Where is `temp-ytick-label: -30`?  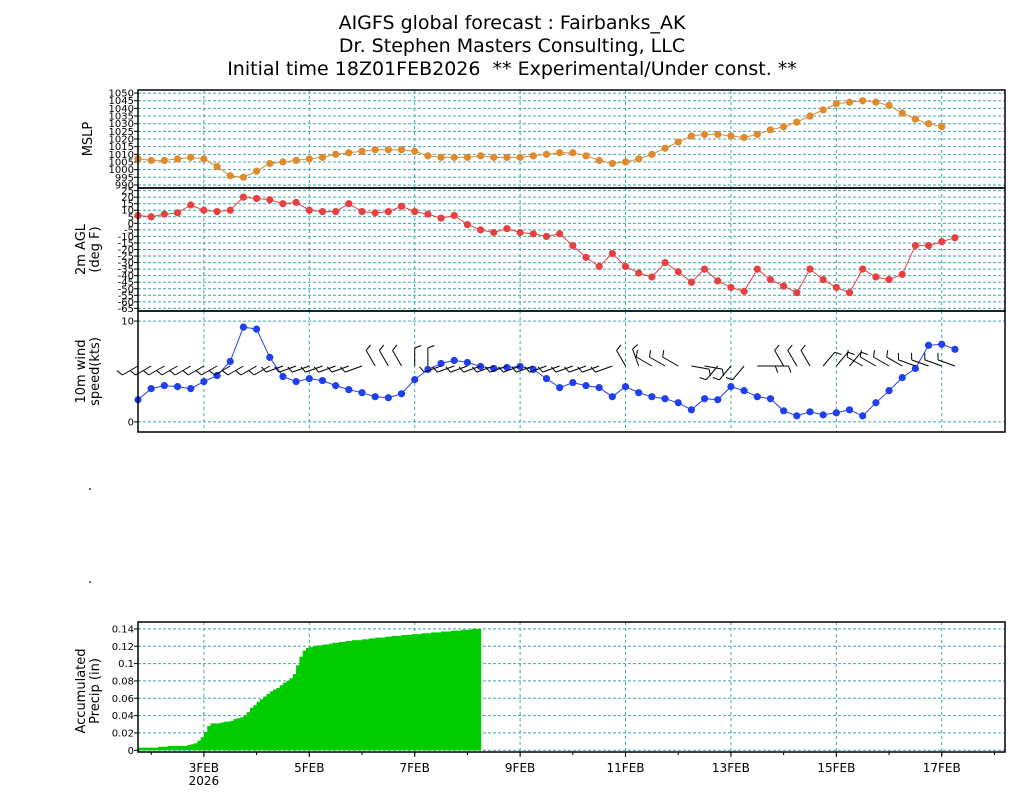
temp-ytick-label: -30 is located at coordinates (126, 263).